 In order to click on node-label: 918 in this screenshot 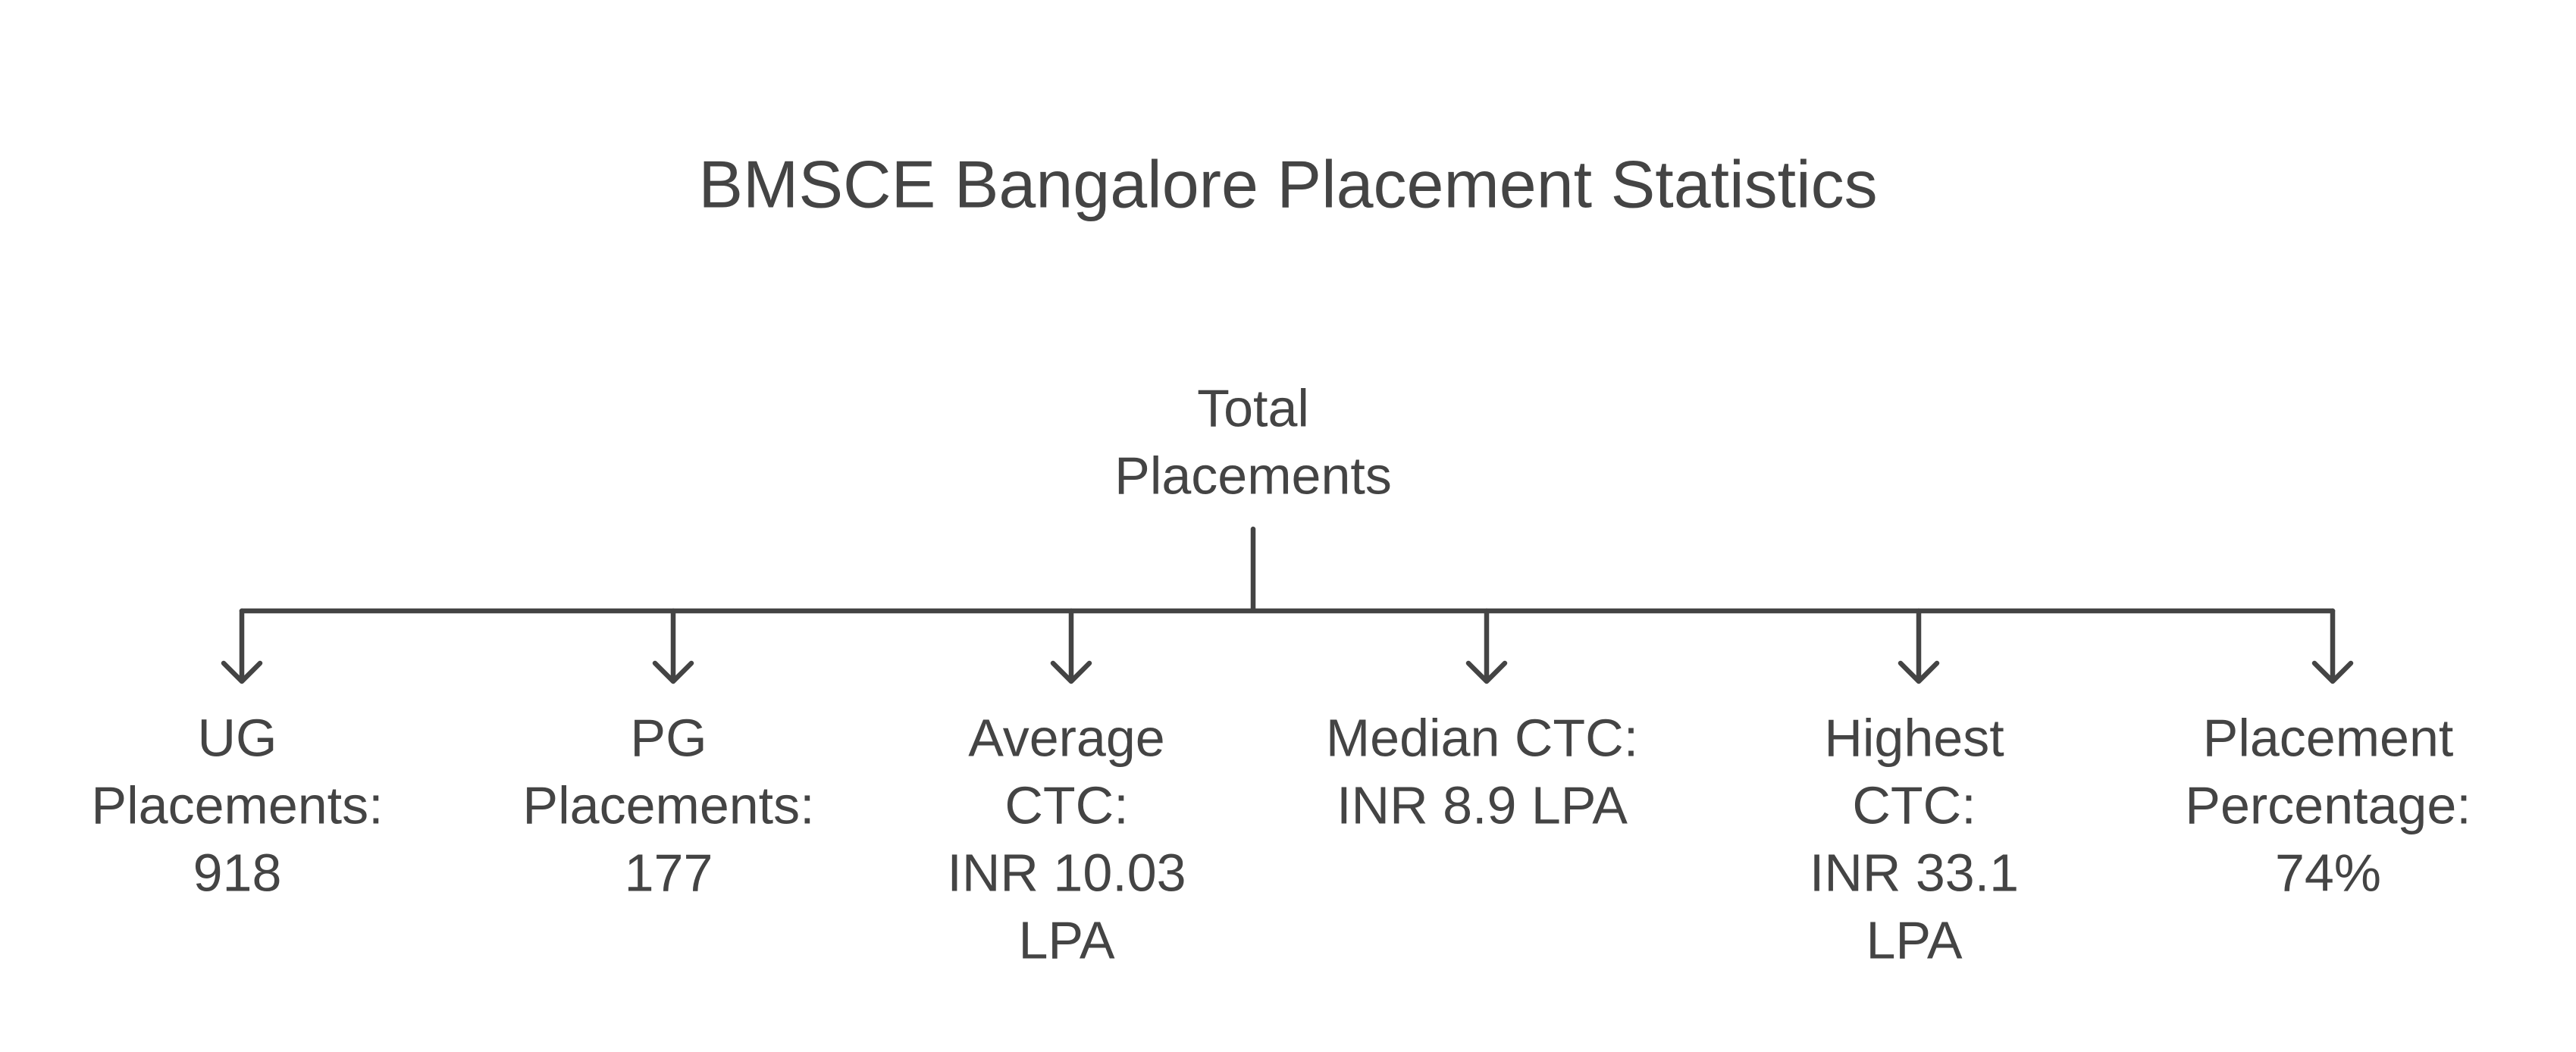, I will do `click(237, 872)`.